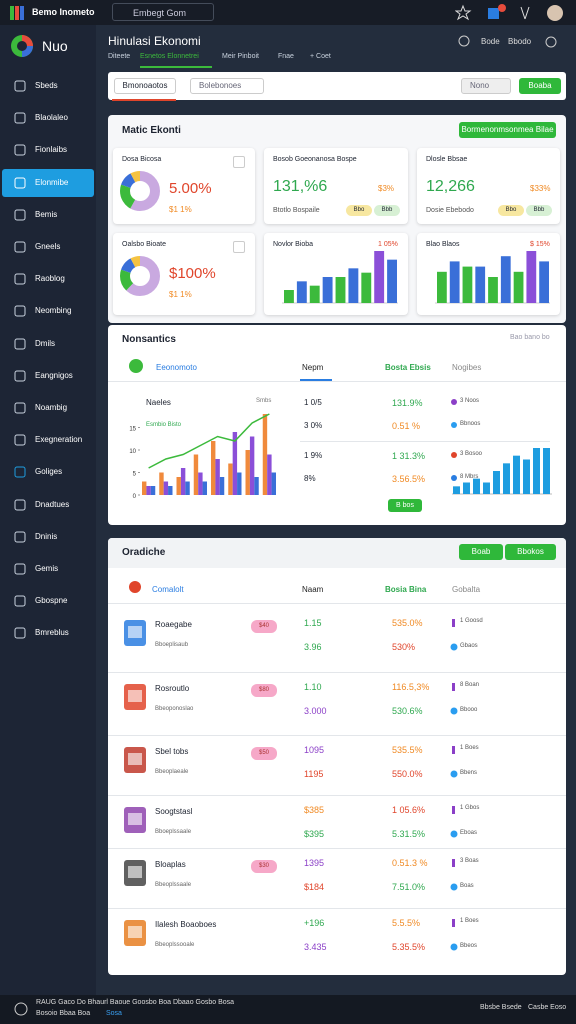 The image size is (576, 1024). I want to click on tag: Bbeos, so click(469, 946).